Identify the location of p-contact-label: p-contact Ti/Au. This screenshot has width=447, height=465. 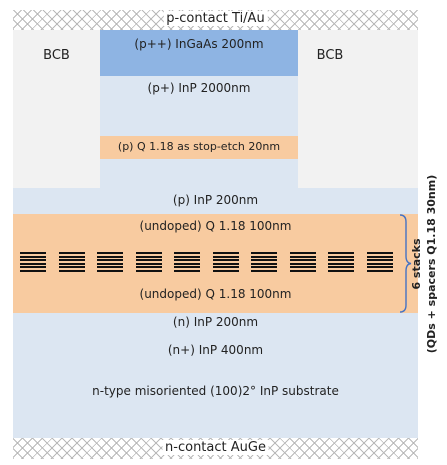
(215, 18).